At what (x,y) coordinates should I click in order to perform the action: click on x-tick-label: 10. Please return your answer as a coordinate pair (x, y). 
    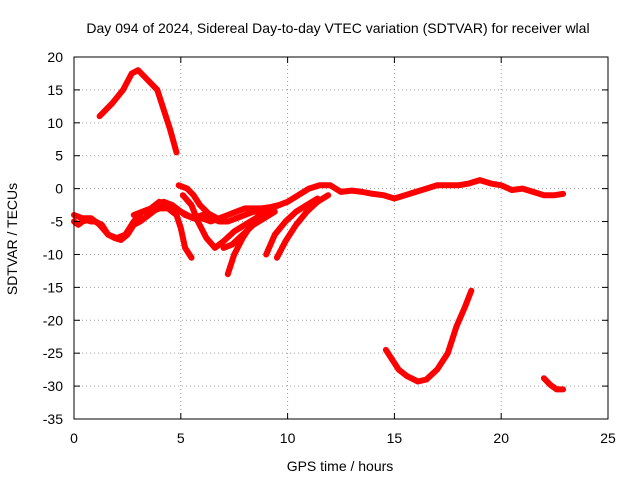
    Looking at the image, I should click on (288, 438).